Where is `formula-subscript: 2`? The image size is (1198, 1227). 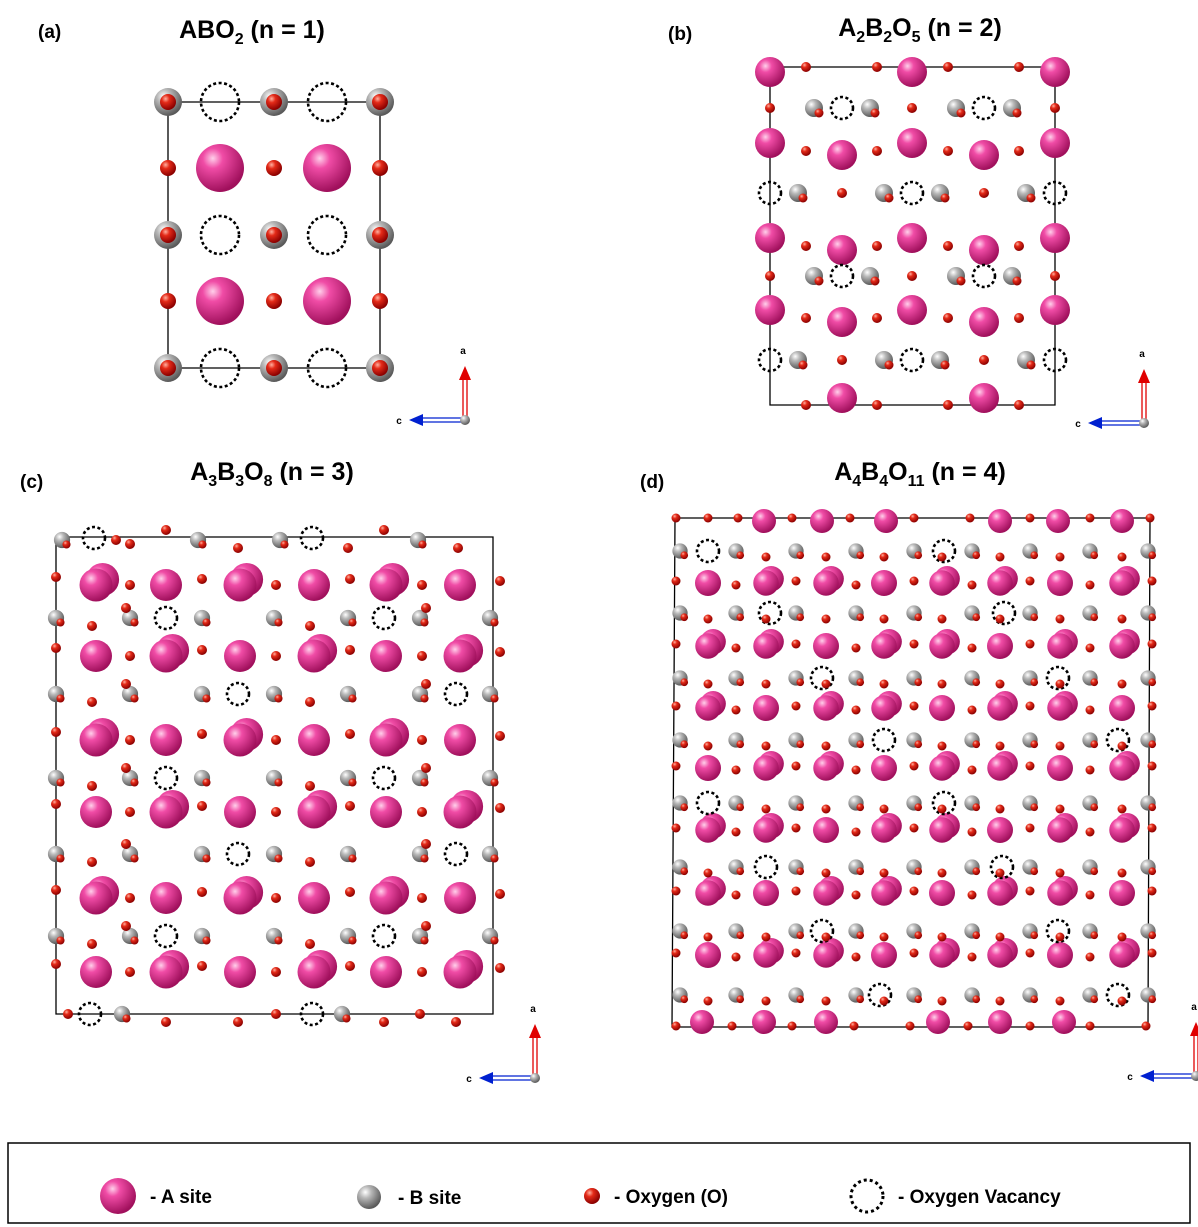
formula-subscript: 2 is located at coordinates (887, 37).